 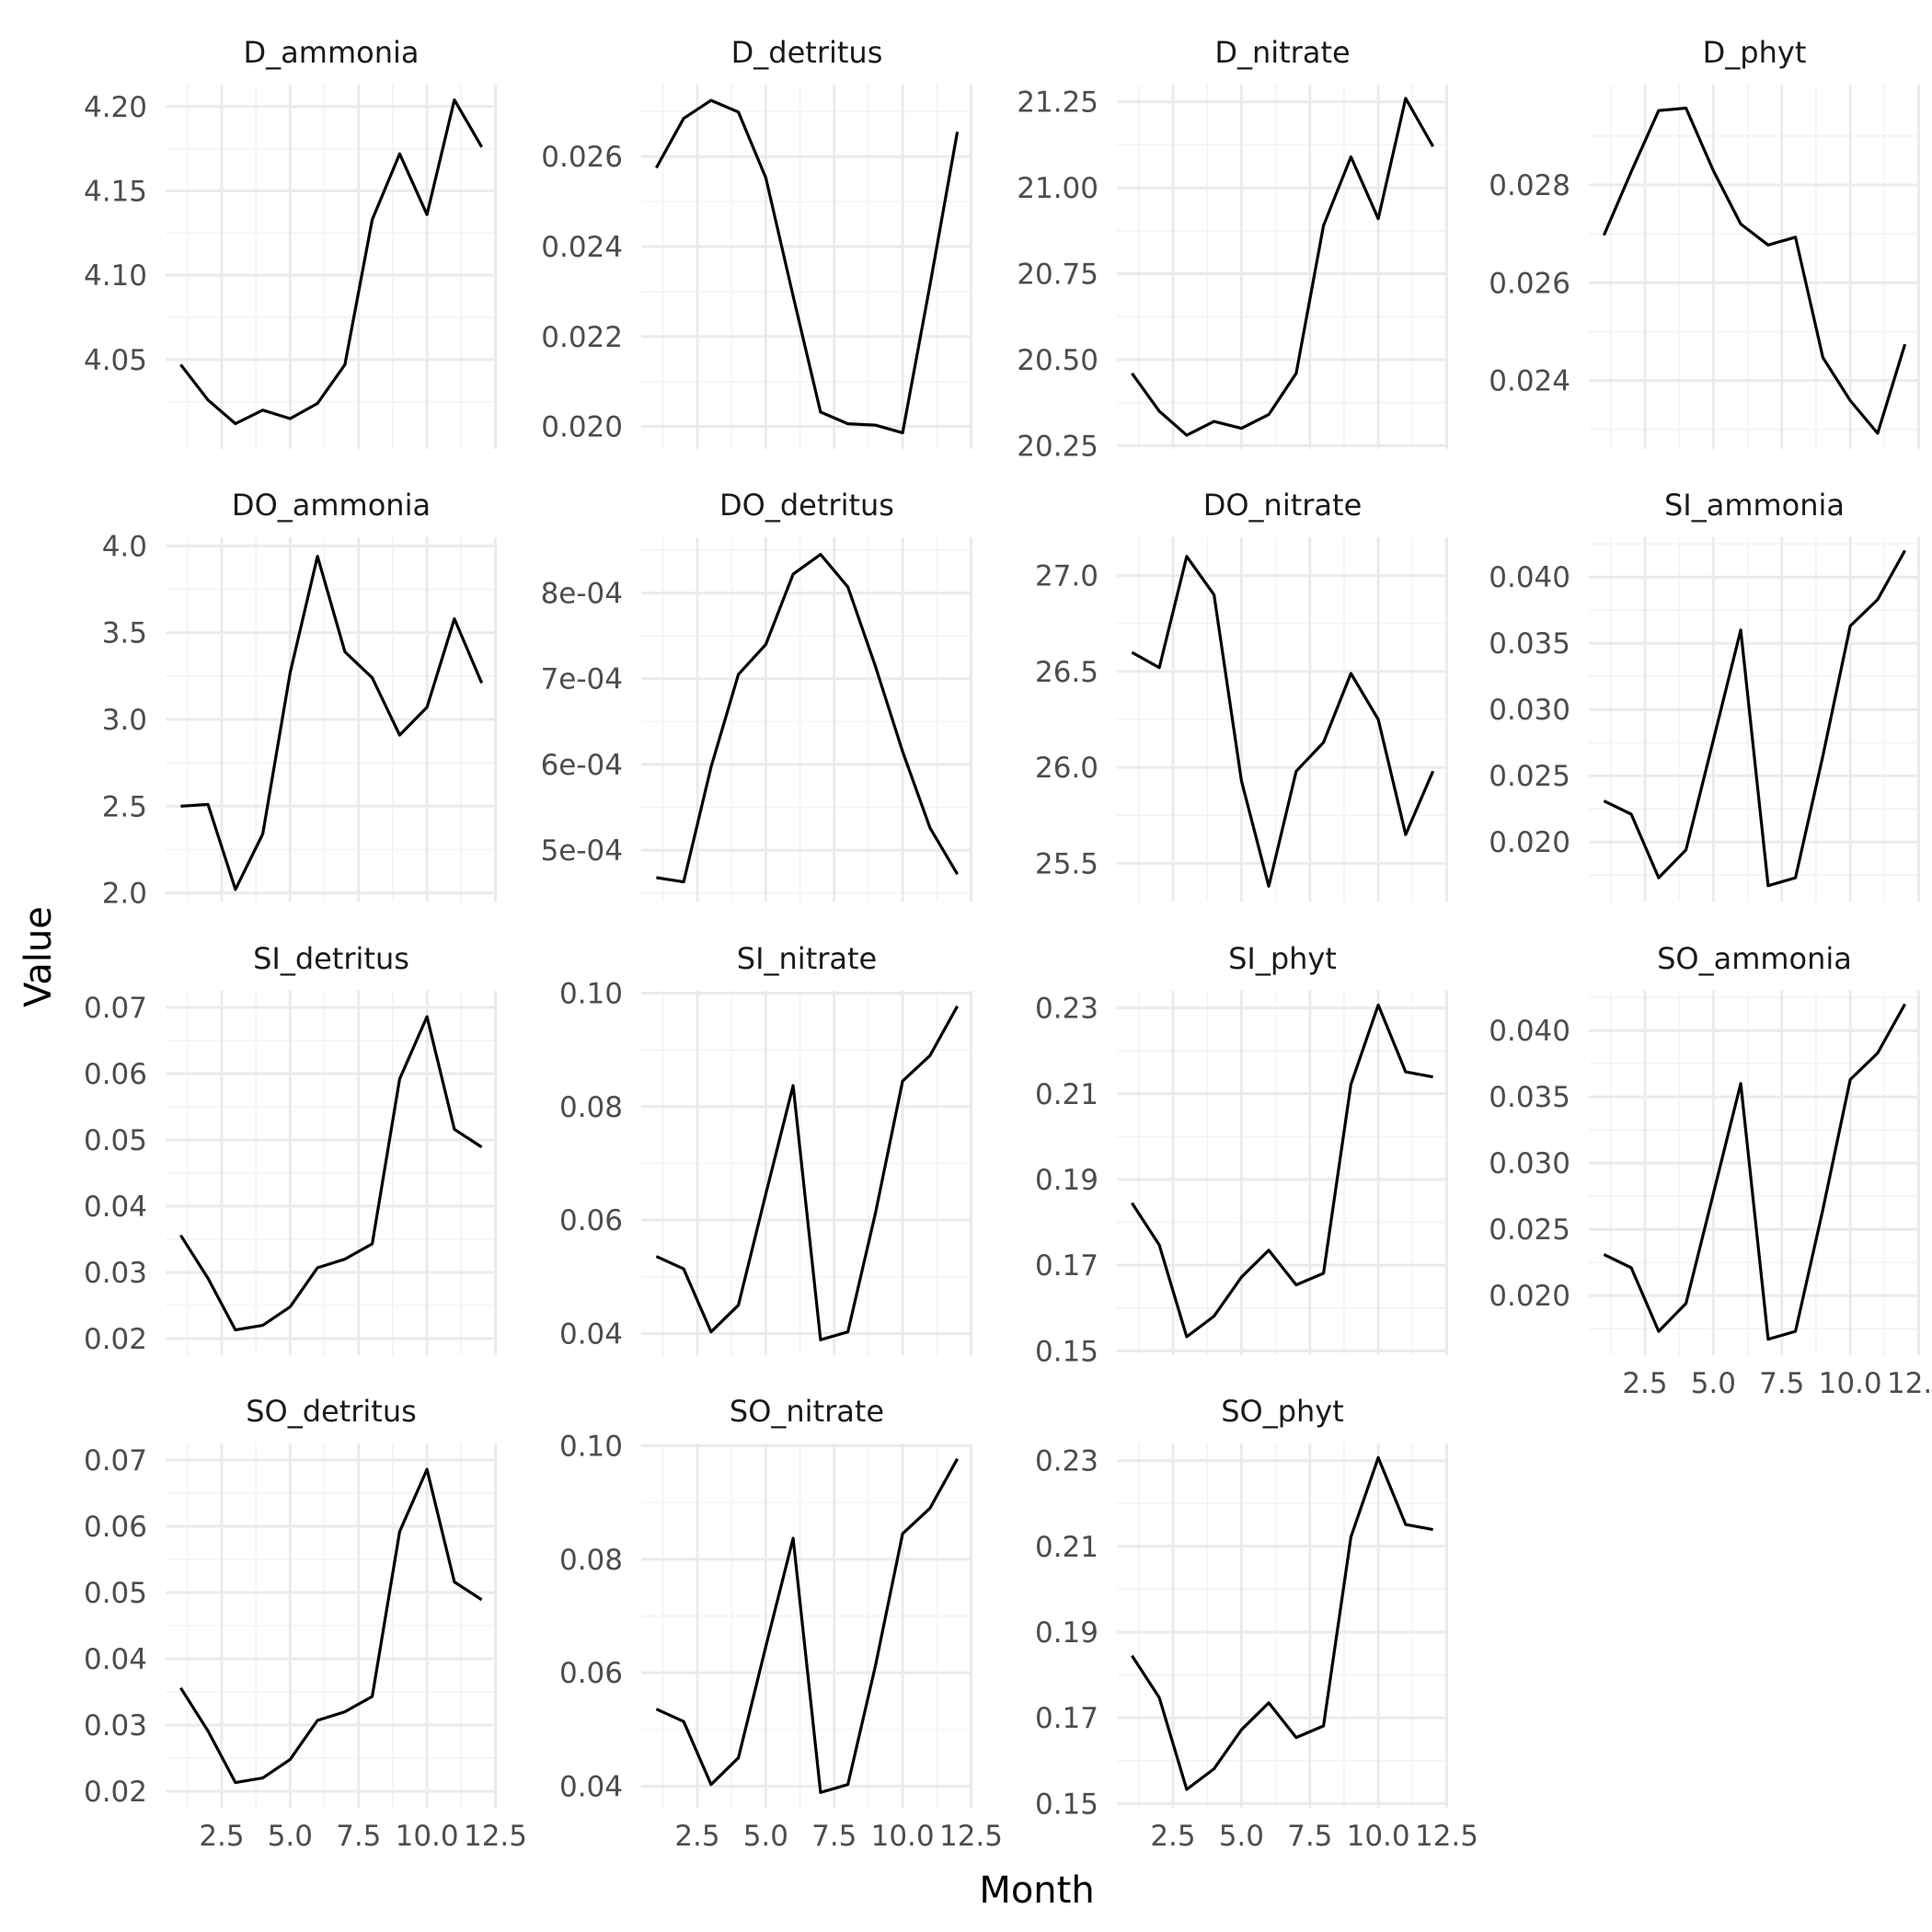 What do you see at coordinates (124, 894) in the screenshot?
I see `y-tick-label: 2.0` at bounding box center [124, 894].